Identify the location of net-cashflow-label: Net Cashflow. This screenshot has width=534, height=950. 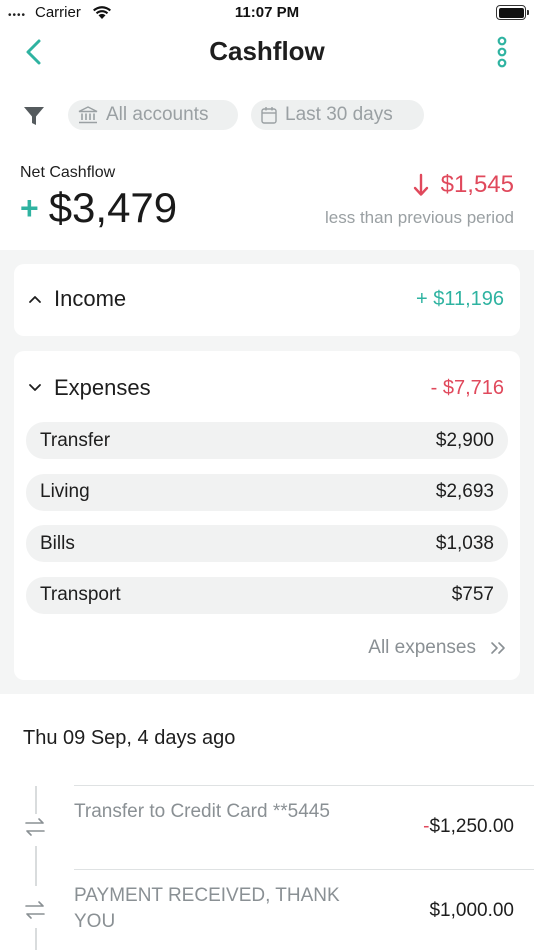
(68, 172).